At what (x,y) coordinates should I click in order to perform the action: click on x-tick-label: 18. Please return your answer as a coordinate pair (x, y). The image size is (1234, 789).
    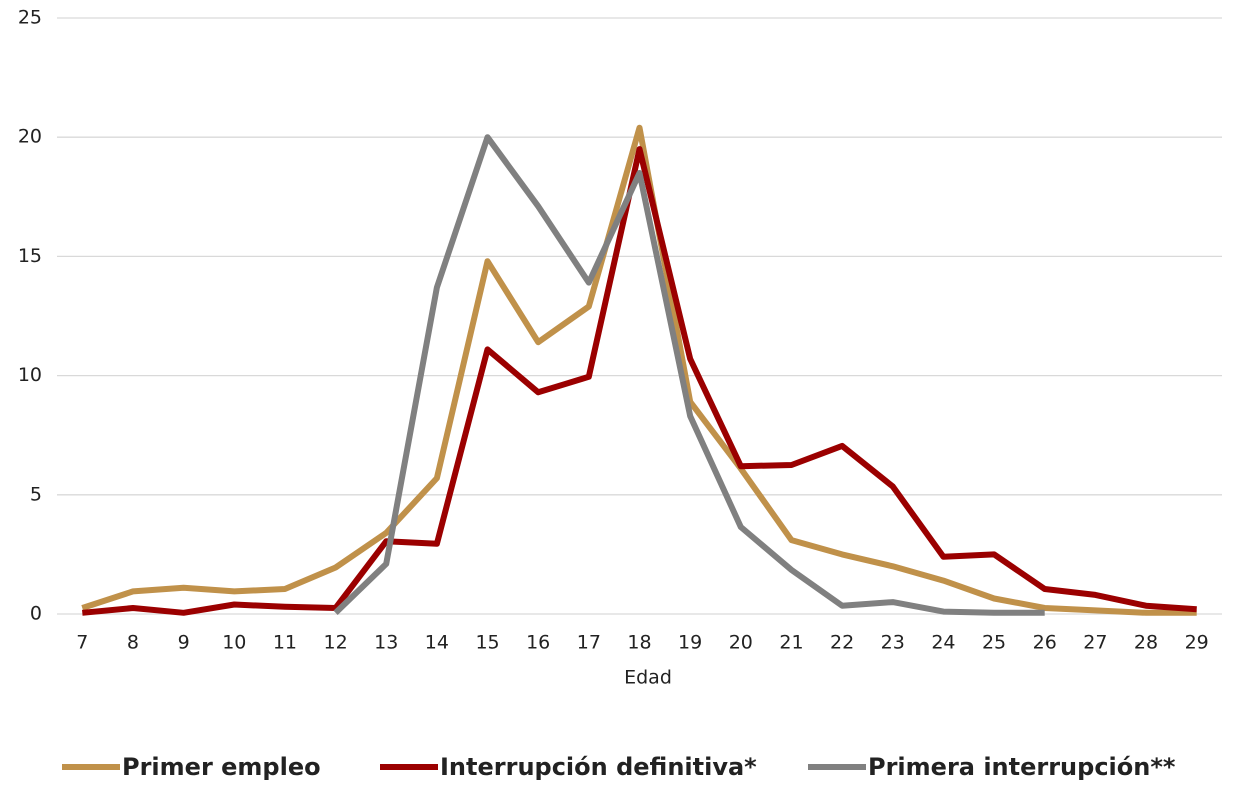
    Looking at the image, I should click on (639, 643).